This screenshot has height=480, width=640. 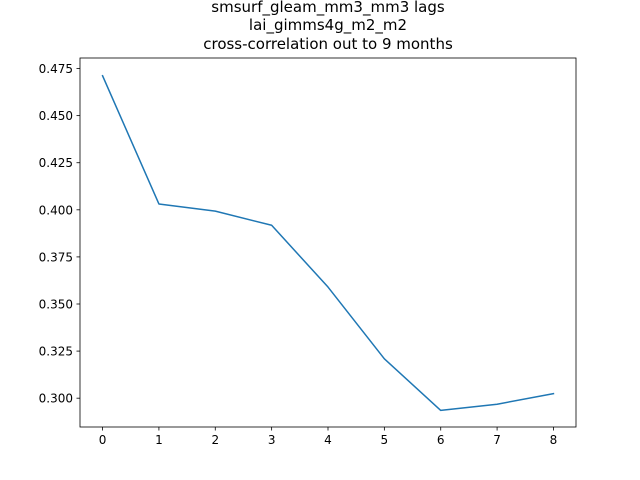 I want to click on x-tick-label: 2, so click(x=215, y=440).